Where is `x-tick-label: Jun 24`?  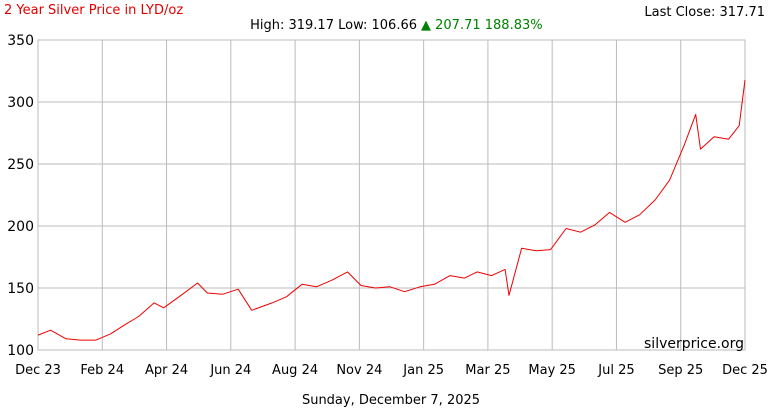
x-tick-label: Jun 24 is located at coordinates (230, 370).